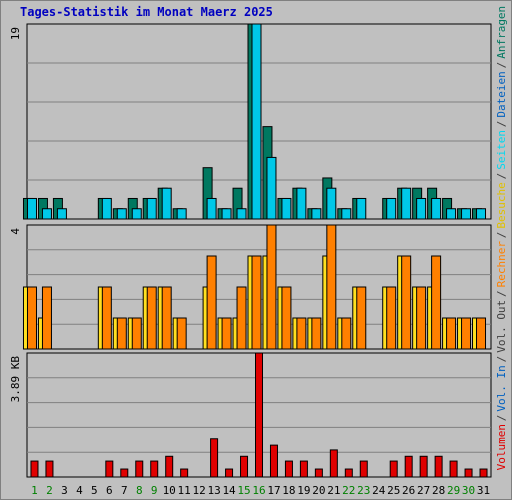  I want to click on y-max-label-volume: 3.89 KB, so click(15, 379).